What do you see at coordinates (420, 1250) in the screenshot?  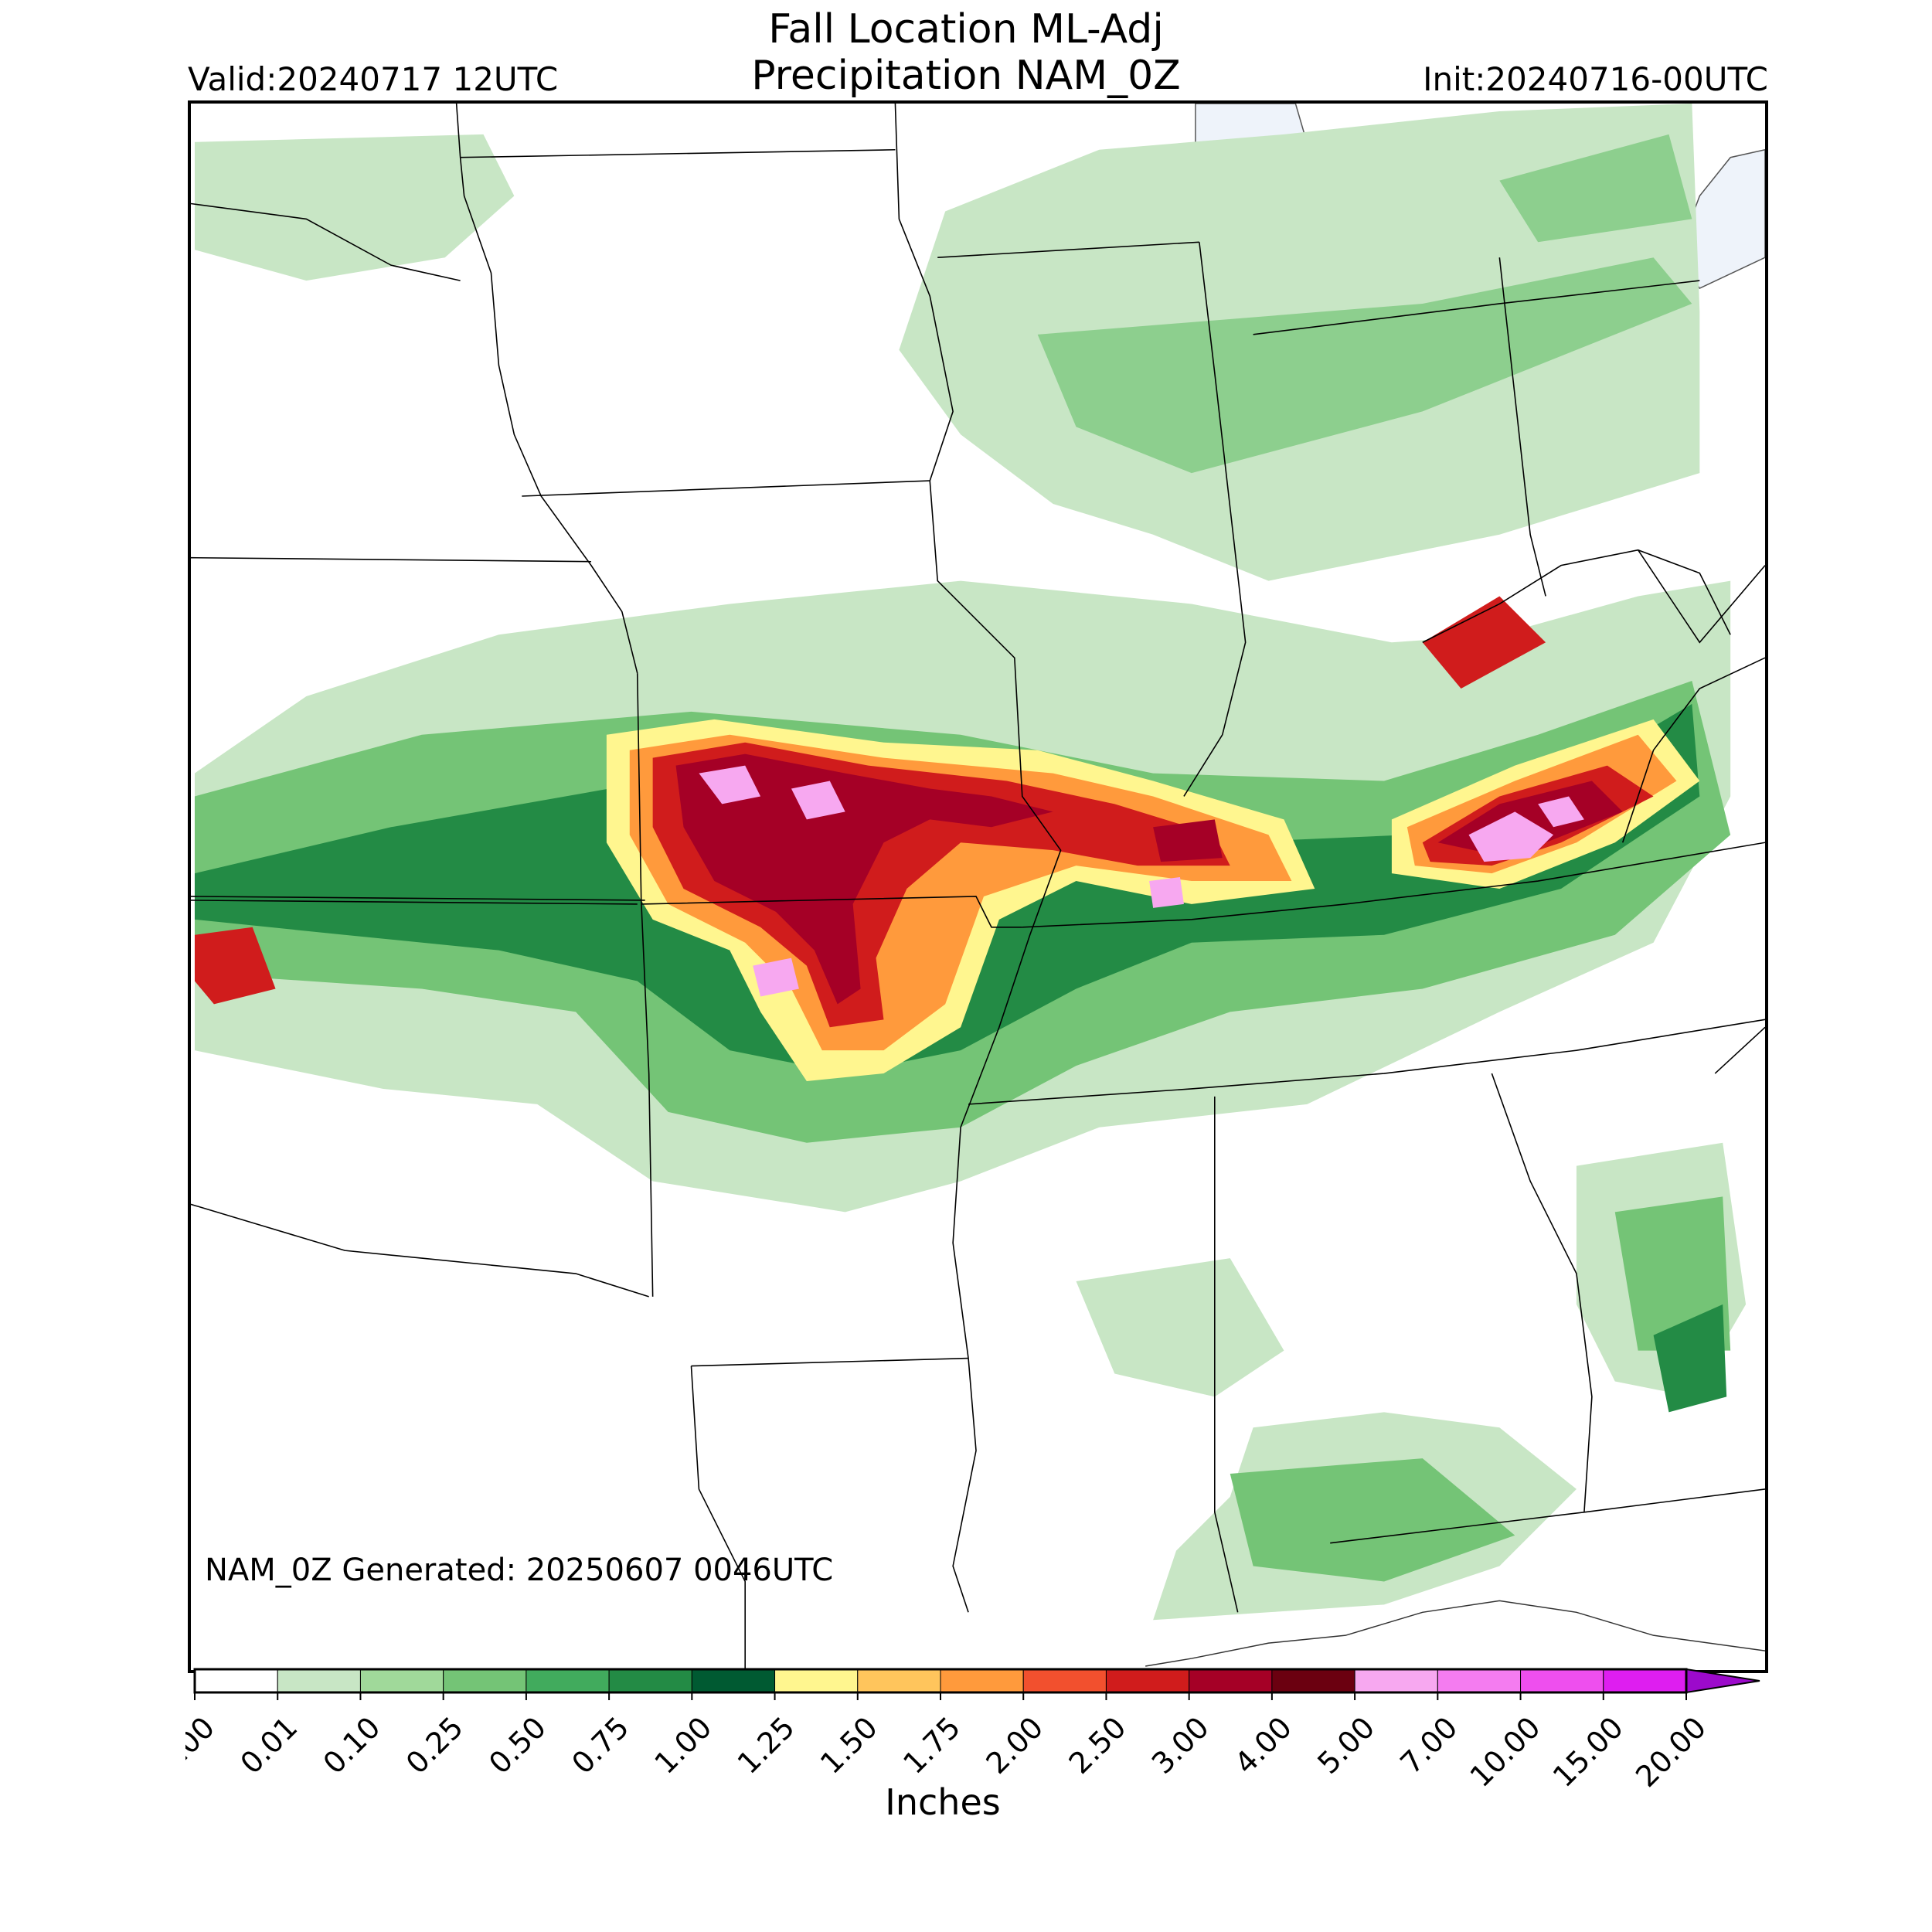 I see `ok-tx-border` at bounding box center [420, 1250].